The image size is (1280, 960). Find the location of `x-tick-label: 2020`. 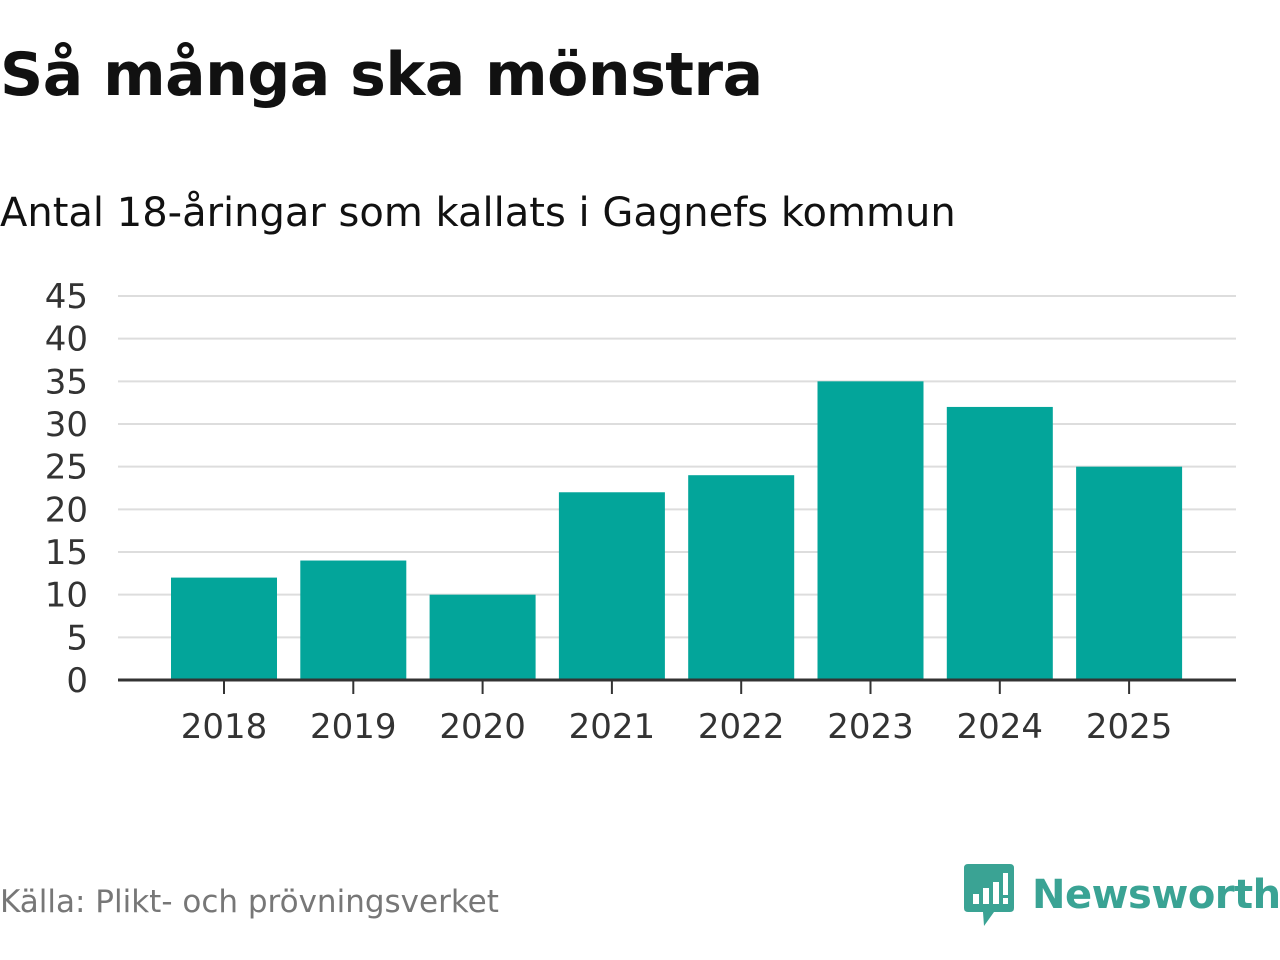

x-tick-label: 2020 is located at coordinates (482, 727).